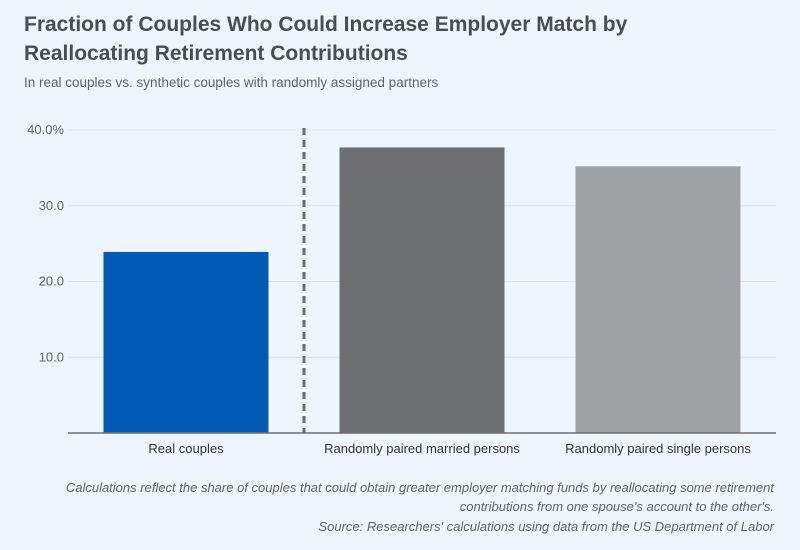 This screenshot has width=800, height=550. I want to click on y-tick-label: 20.0, so click(51, 281).